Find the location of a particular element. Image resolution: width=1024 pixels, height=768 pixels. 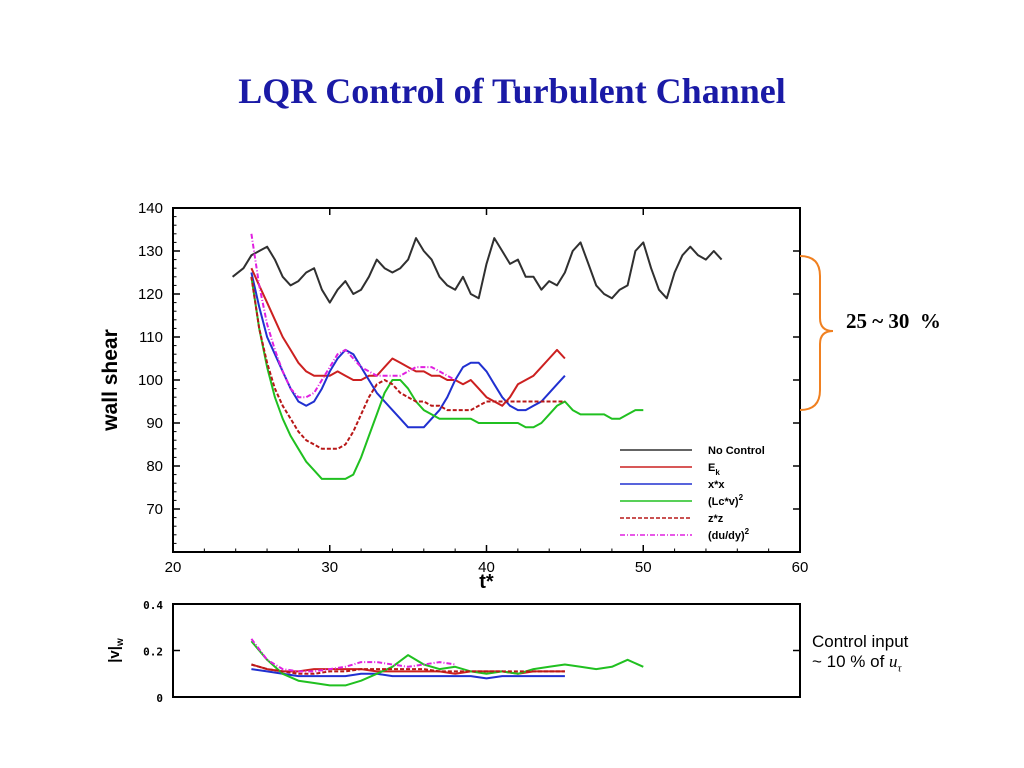

control-note-prefix: ~ 10 % of is located at coordinates (851, 661).